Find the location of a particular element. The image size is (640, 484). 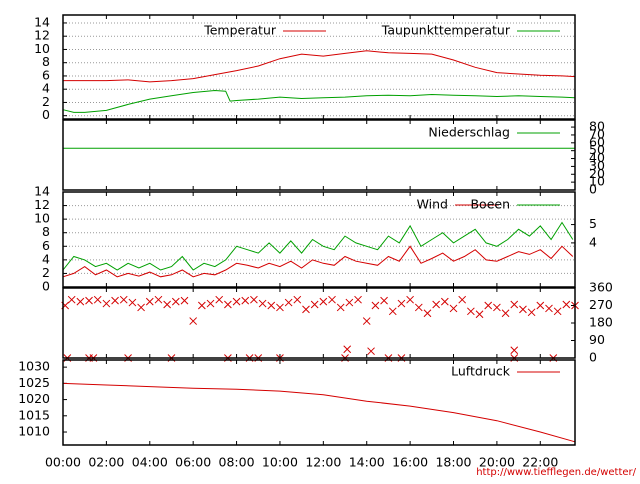

legend-label: Luftdruck is located at coordinates (481, 371).